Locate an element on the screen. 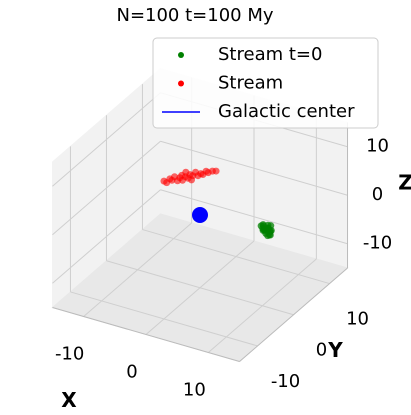  chart-title: N=100 t=100 My is located at coordinates (194, 15).